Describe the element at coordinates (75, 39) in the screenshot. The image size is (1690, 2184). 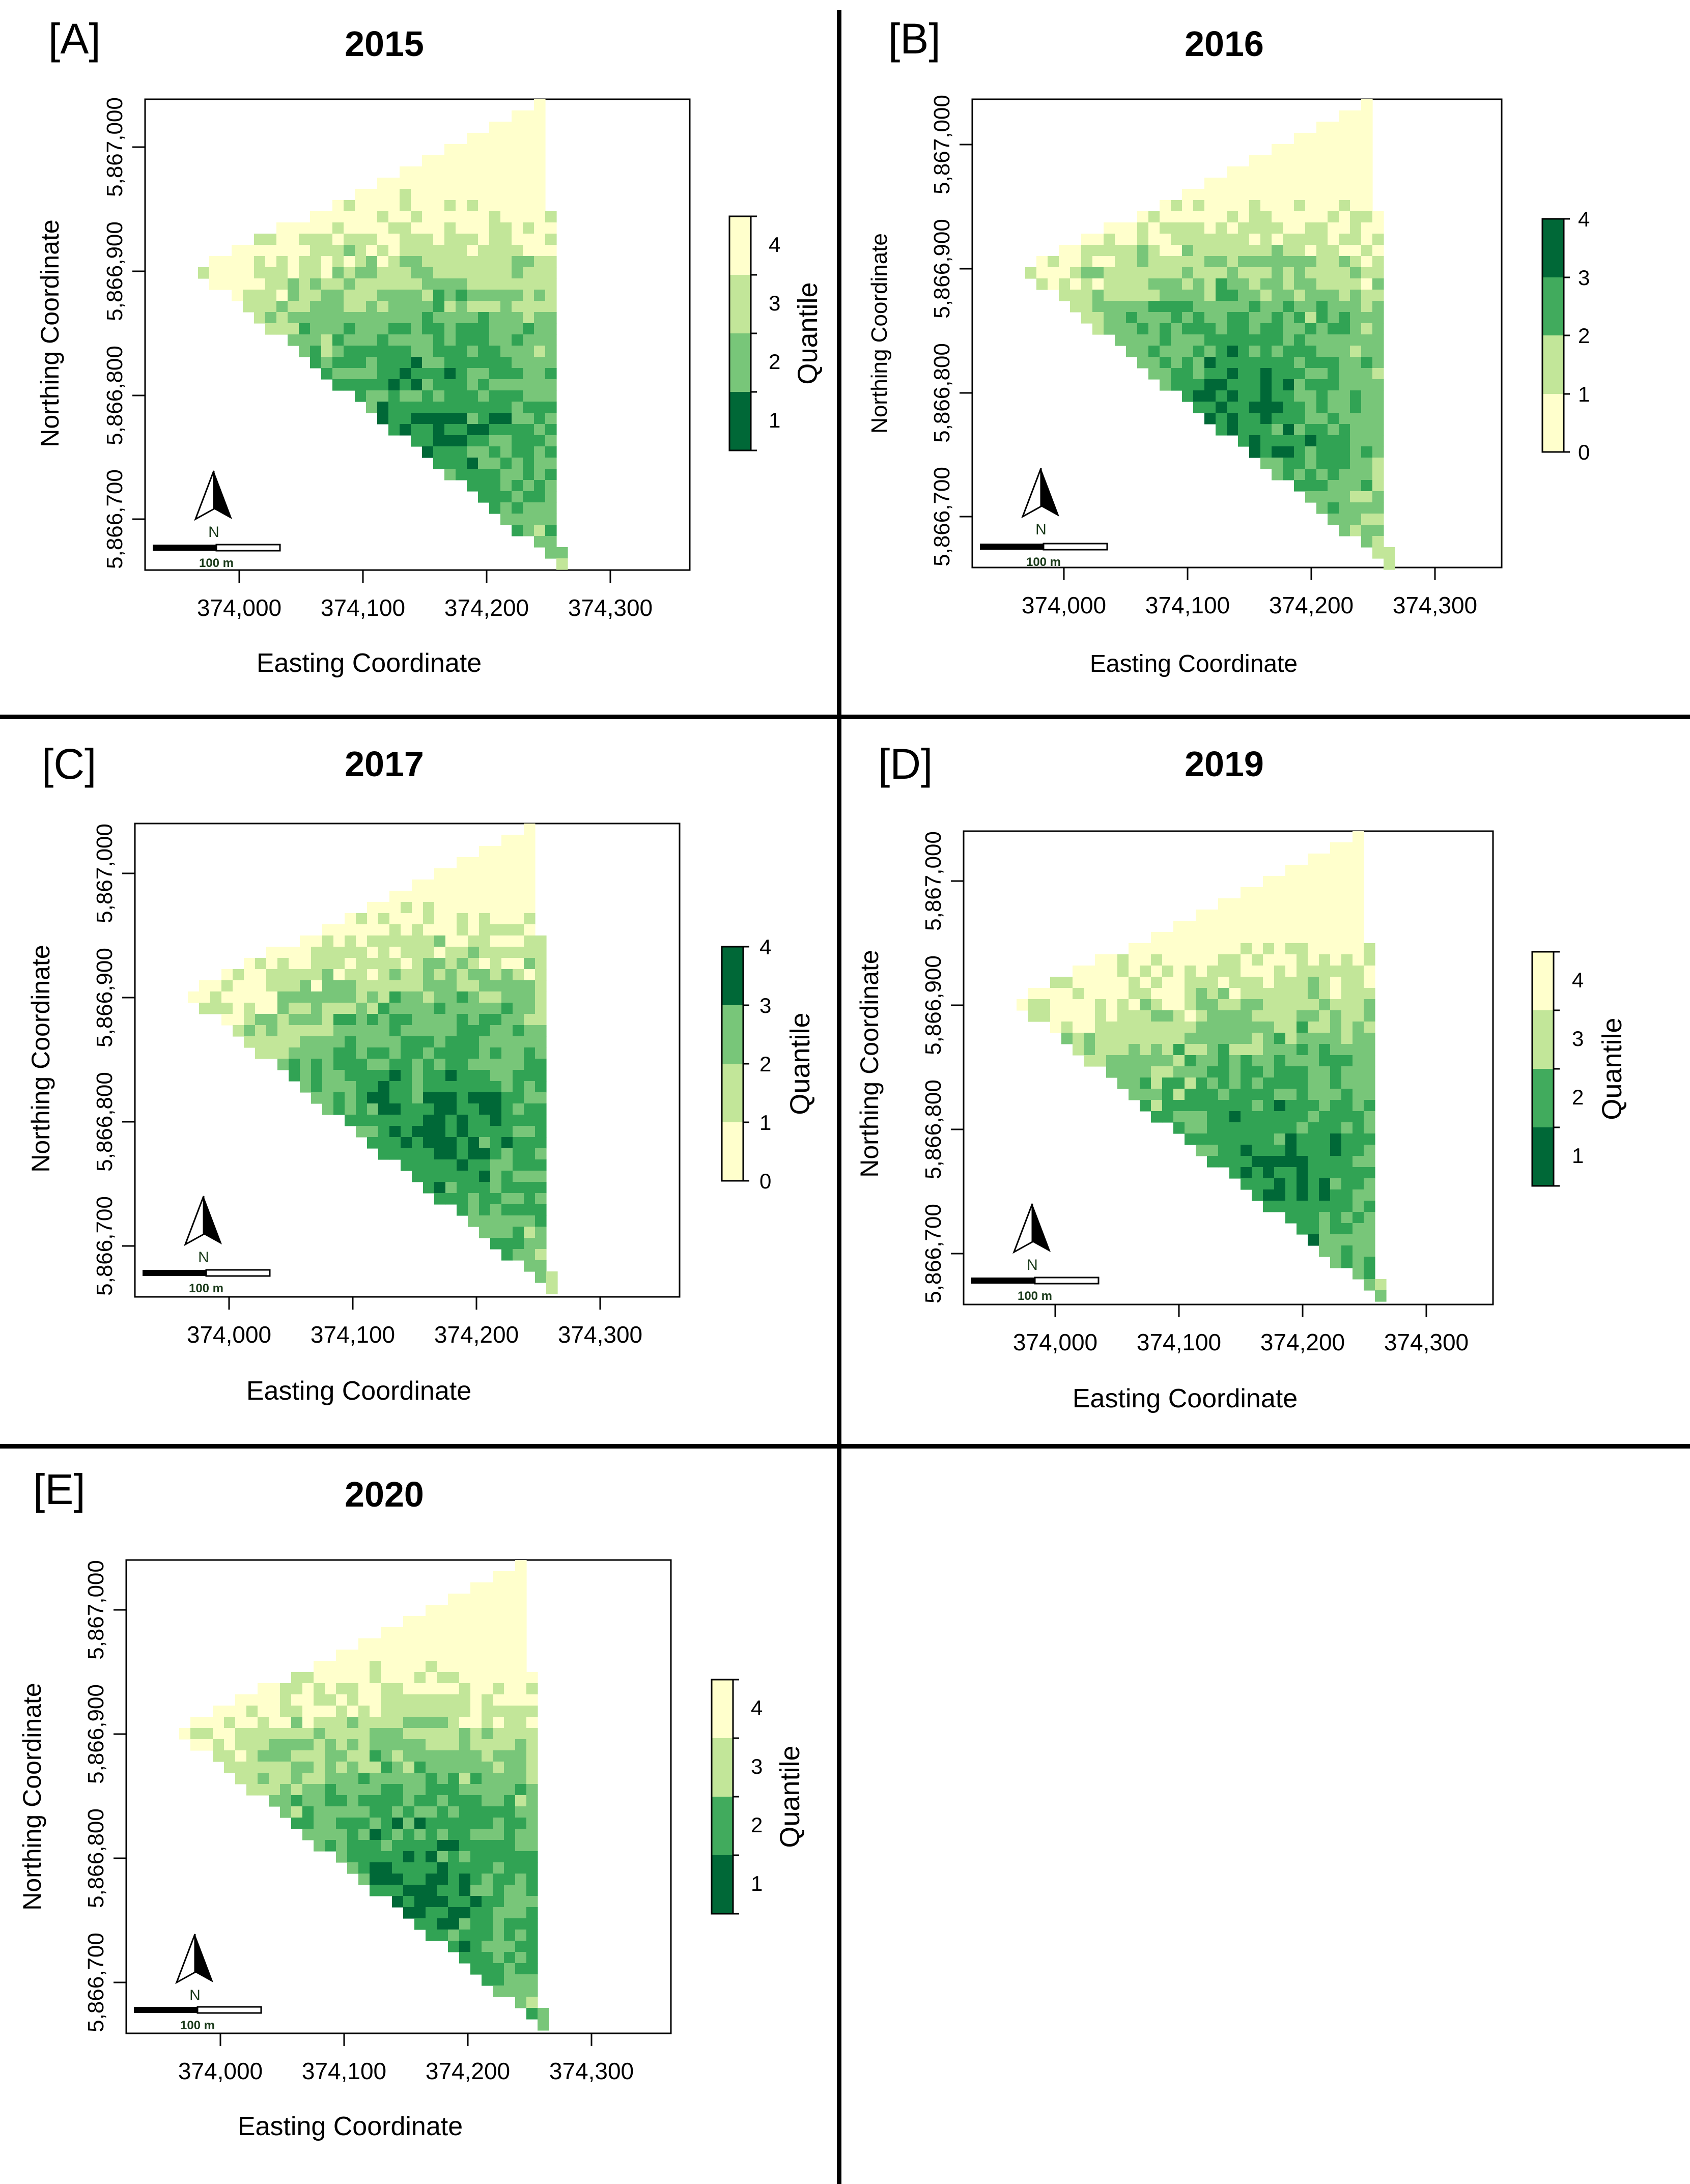
I see `panel-tag: [A]` at that location.